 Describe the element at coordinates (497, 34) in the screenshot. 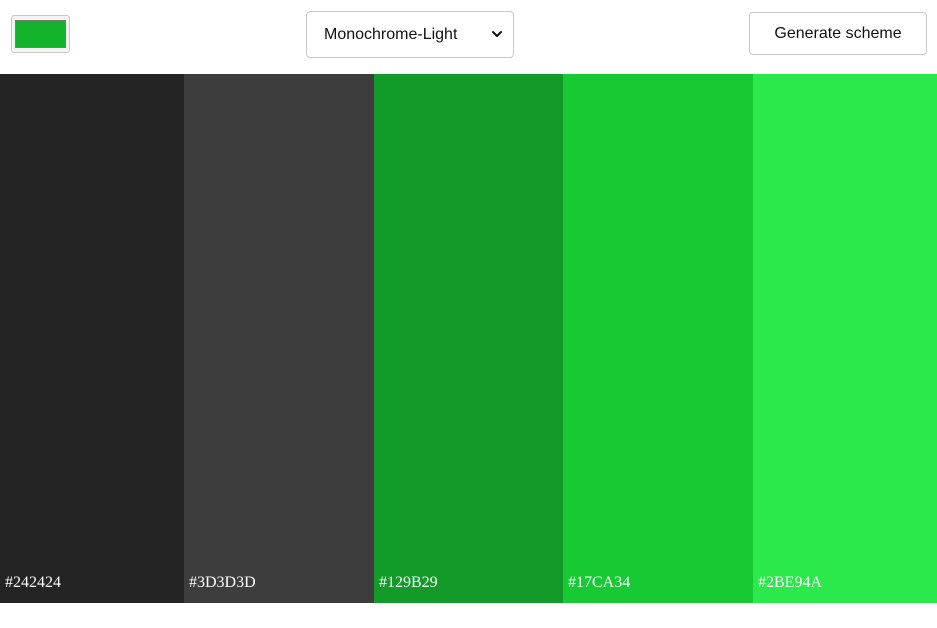

I see `chevron-down-icon` at that location.